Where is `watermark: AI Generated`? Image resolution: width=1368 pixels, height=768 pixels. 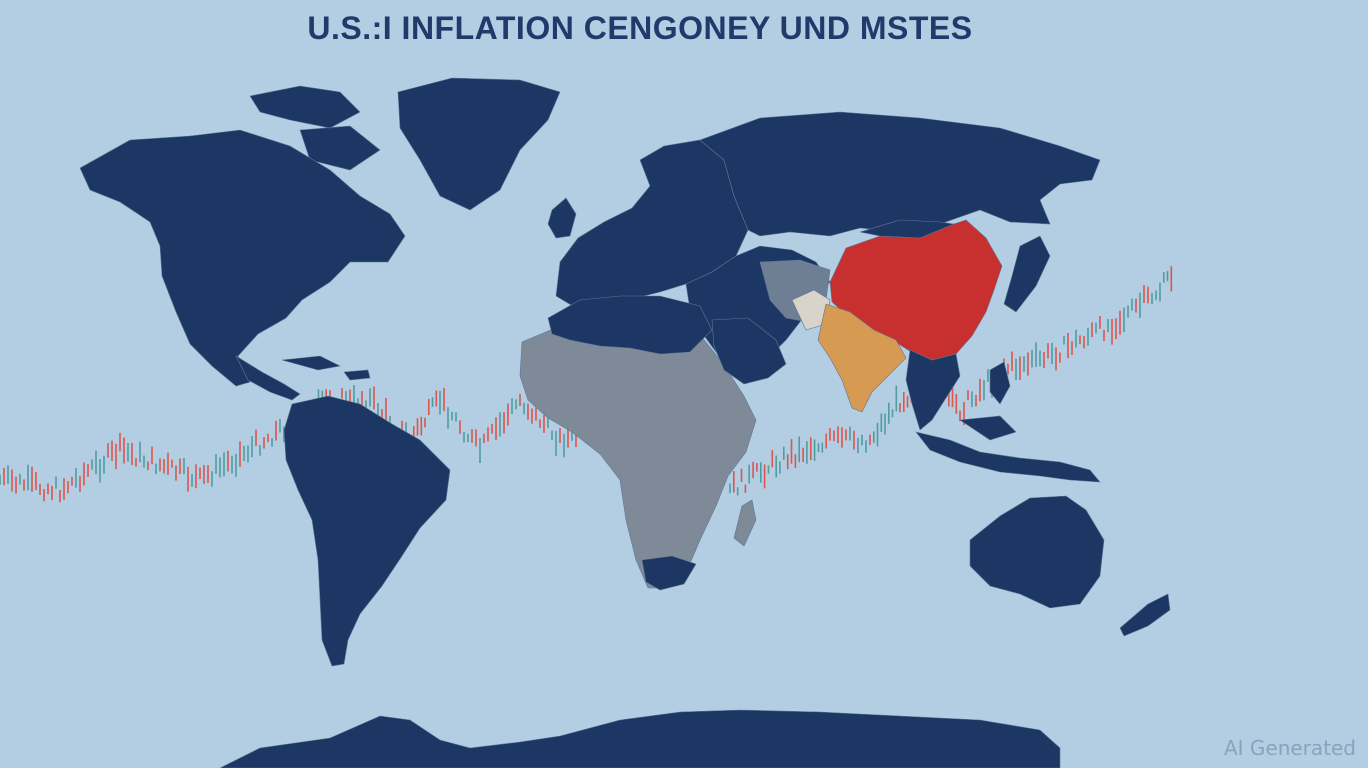 watermark: AI Generated is located at coordinates (1289, 748).